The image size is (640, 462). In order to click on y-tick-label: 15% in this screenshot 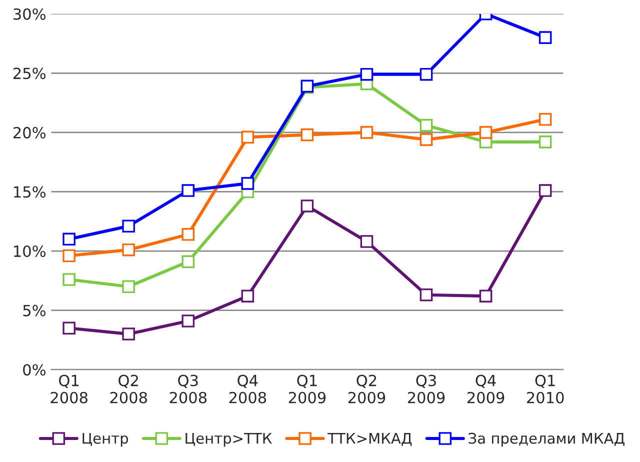, I will do `click(30, 192)`.